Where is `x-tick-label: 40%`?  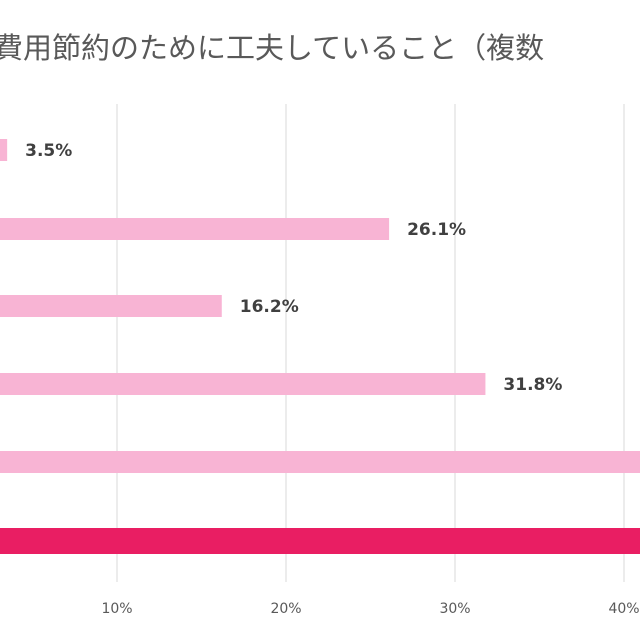
x-tick-label: 40% is located at coordinates (623, 609).